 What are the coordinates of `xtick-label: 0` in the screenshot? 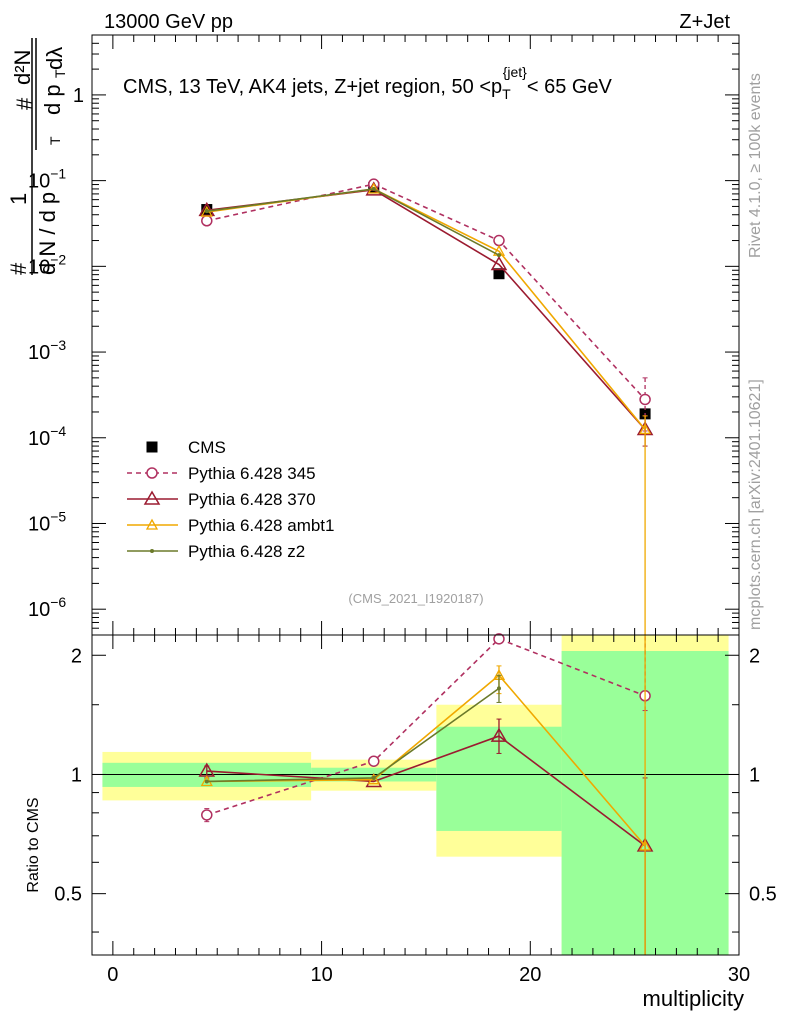 It's located at (112, 975).